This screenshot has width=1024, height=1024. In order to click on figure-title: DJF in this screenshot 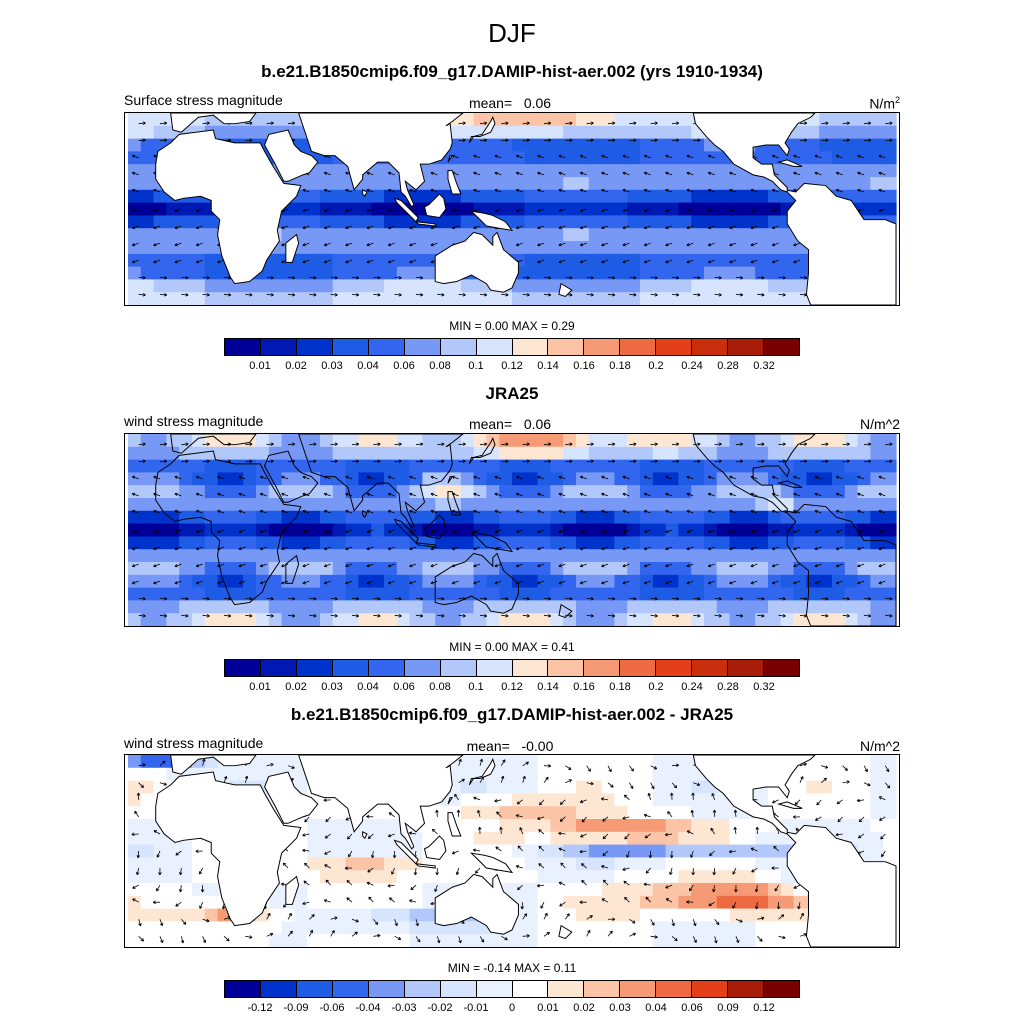, I will do `click(512, 33)`.